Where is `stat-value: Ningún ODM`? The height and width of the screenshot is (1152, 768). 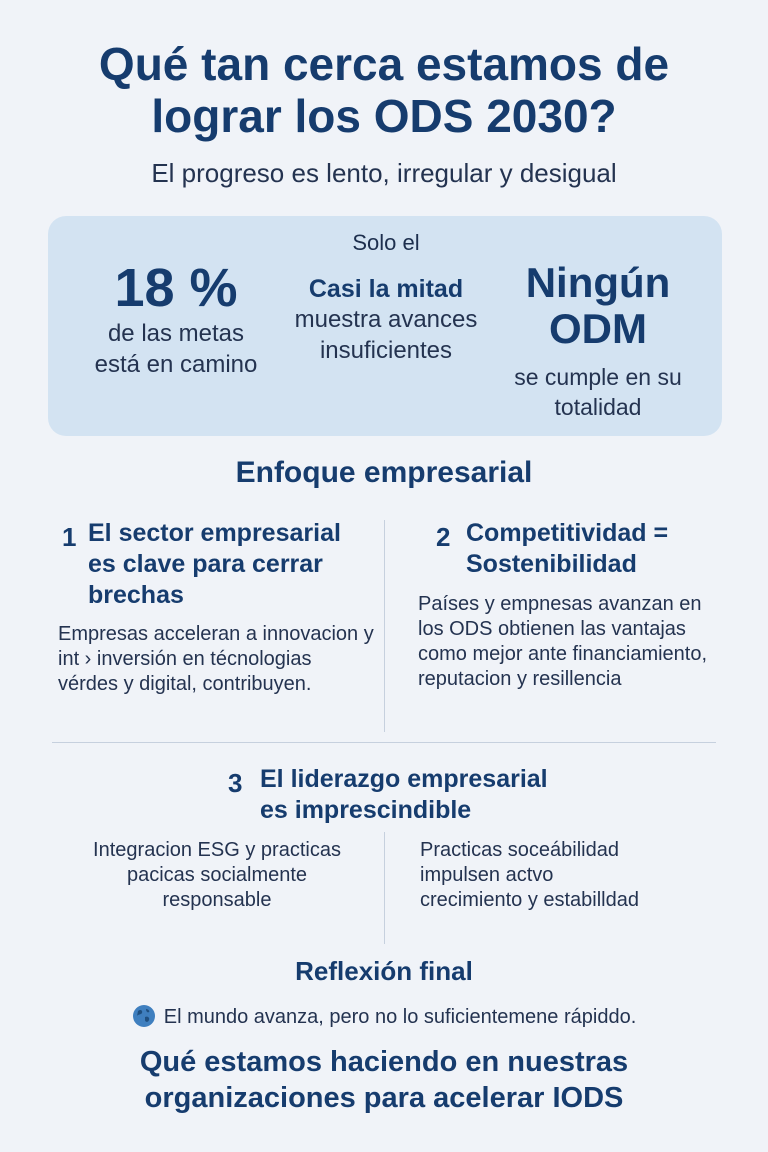
stat-value: Ningún ODM is located at coordinates (598, 305).